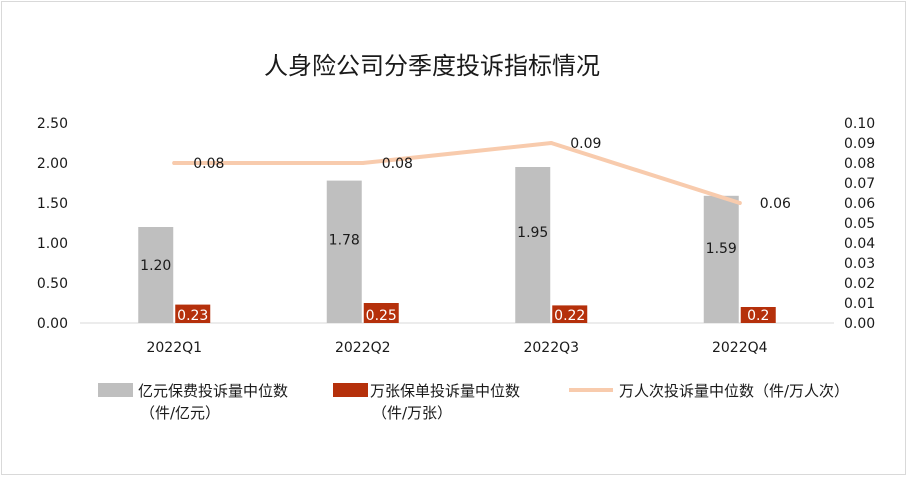 This screenshot has height=478, width=907. Describe the element at coordinates (859, 264) in the screenshot. I see `y-right-tick-label: 0.03` at that location.